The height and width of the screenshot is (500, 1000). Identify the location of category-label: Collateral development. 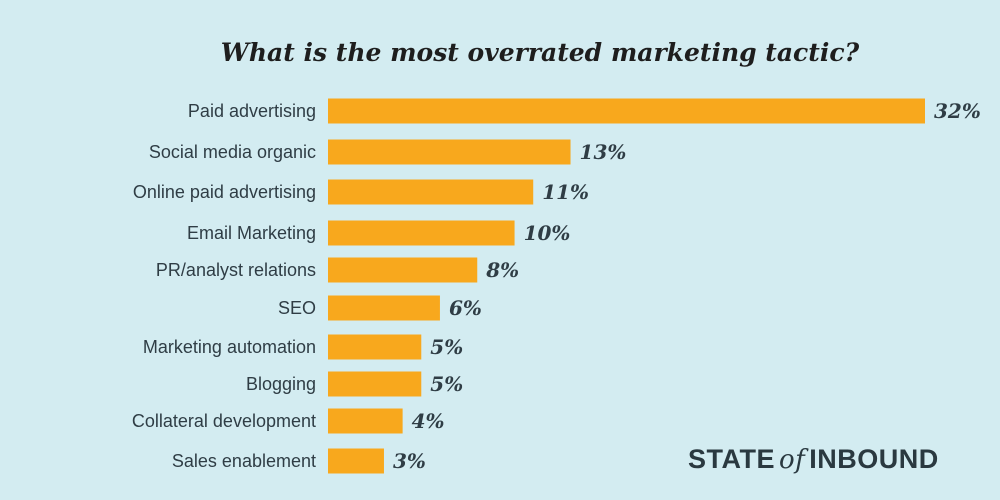
(224, 421).